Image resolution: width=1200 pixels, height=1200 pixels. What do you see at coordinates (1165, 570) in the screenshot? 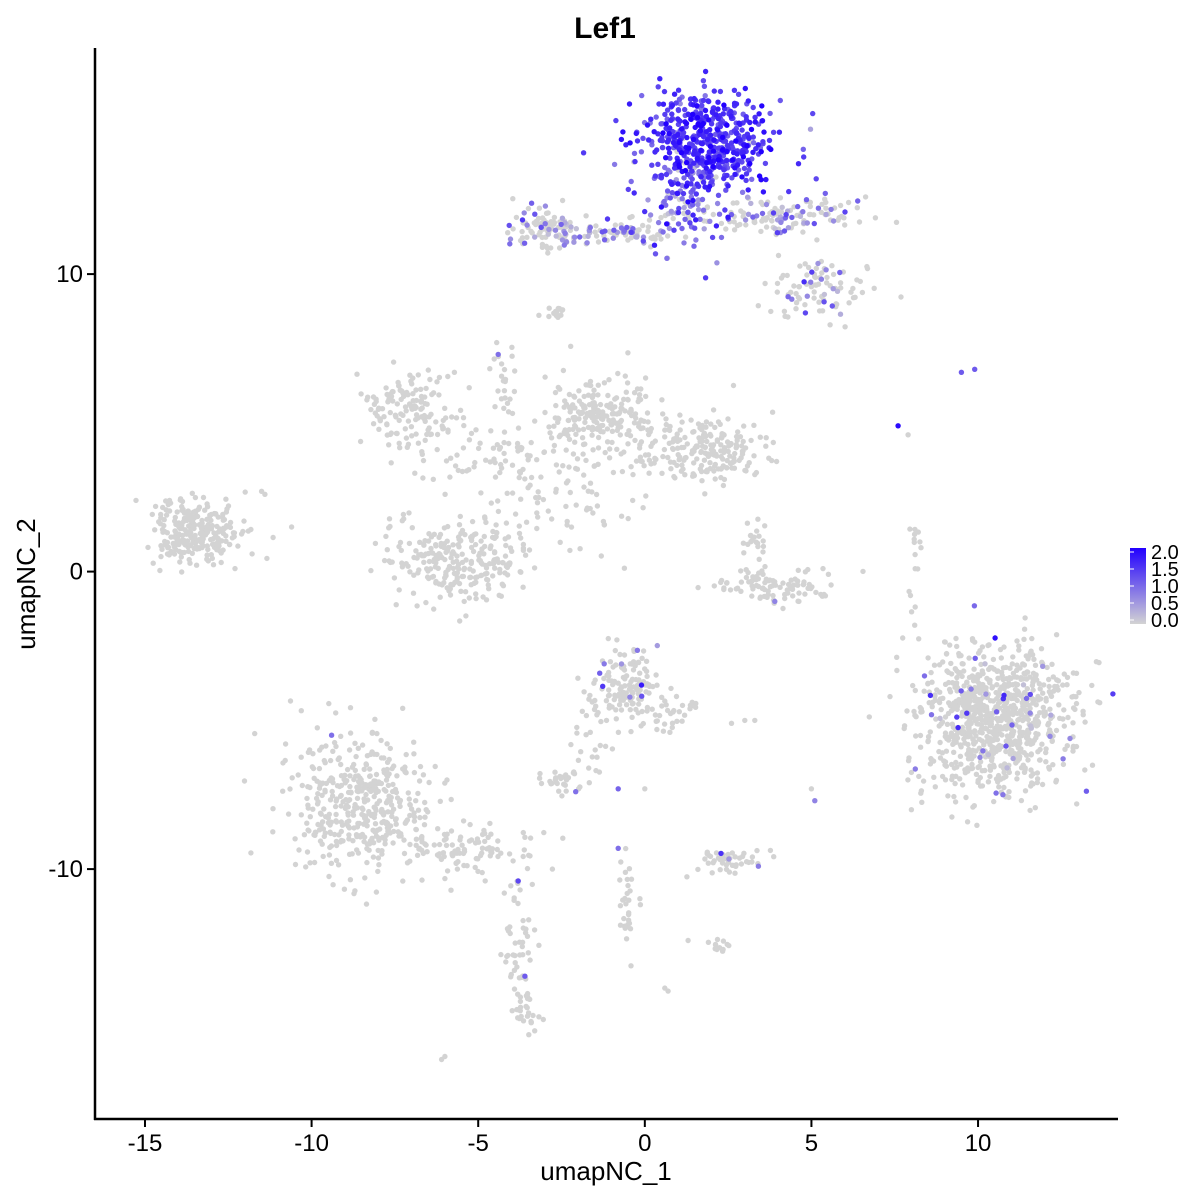
I see `legend-label: 1.5` at bounding box center [1165, 570].